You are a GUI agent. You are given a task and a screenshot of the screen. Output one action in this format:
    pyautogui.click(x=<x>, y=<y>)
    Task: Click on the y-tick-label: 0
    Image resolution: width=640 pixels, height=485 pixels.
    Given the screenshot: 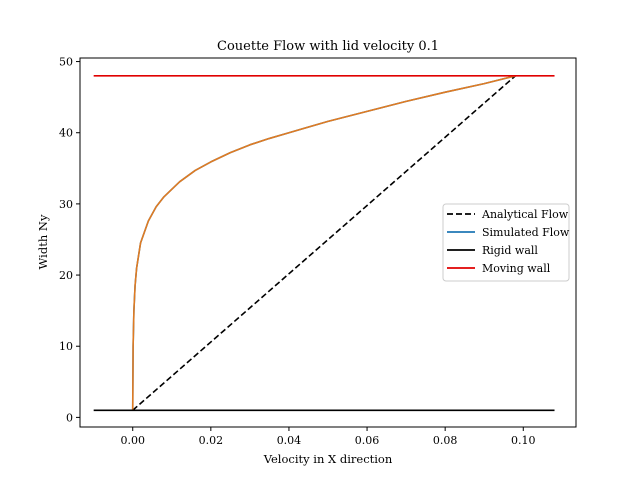 What is the action you would take?
    pyautogui.click(x=69, y=417)
    